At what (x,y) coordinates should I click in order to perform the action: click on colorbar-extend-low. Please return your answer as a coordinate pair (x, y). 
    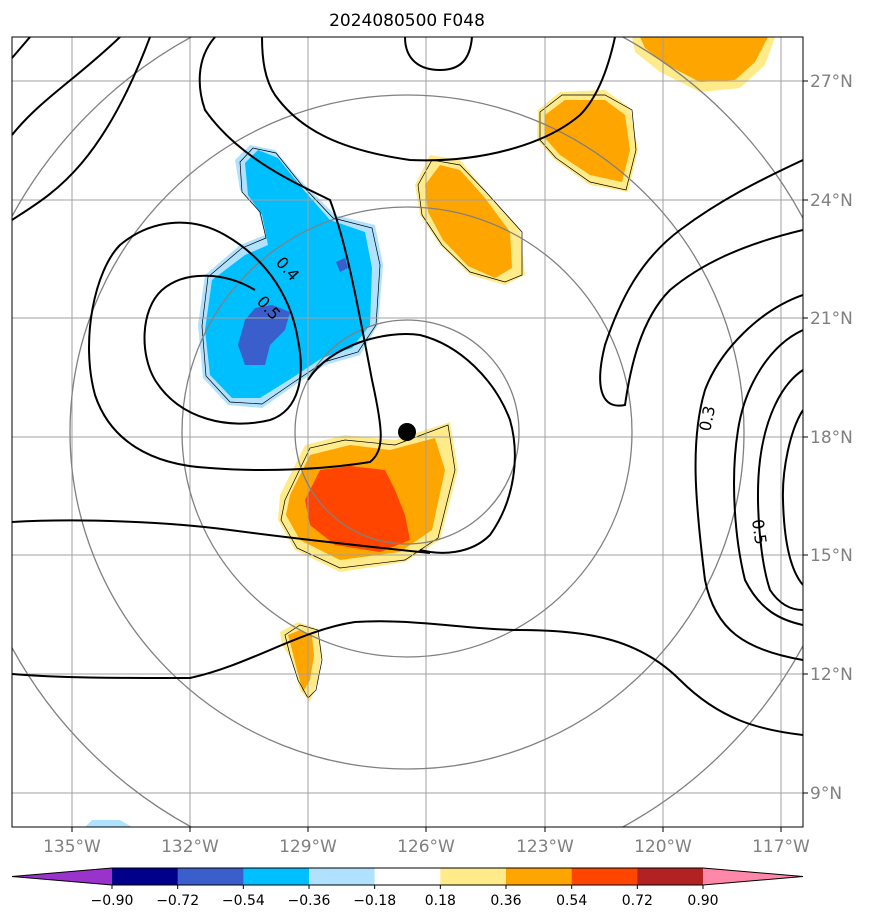
    Looking at the image, I should click on (62, 876).